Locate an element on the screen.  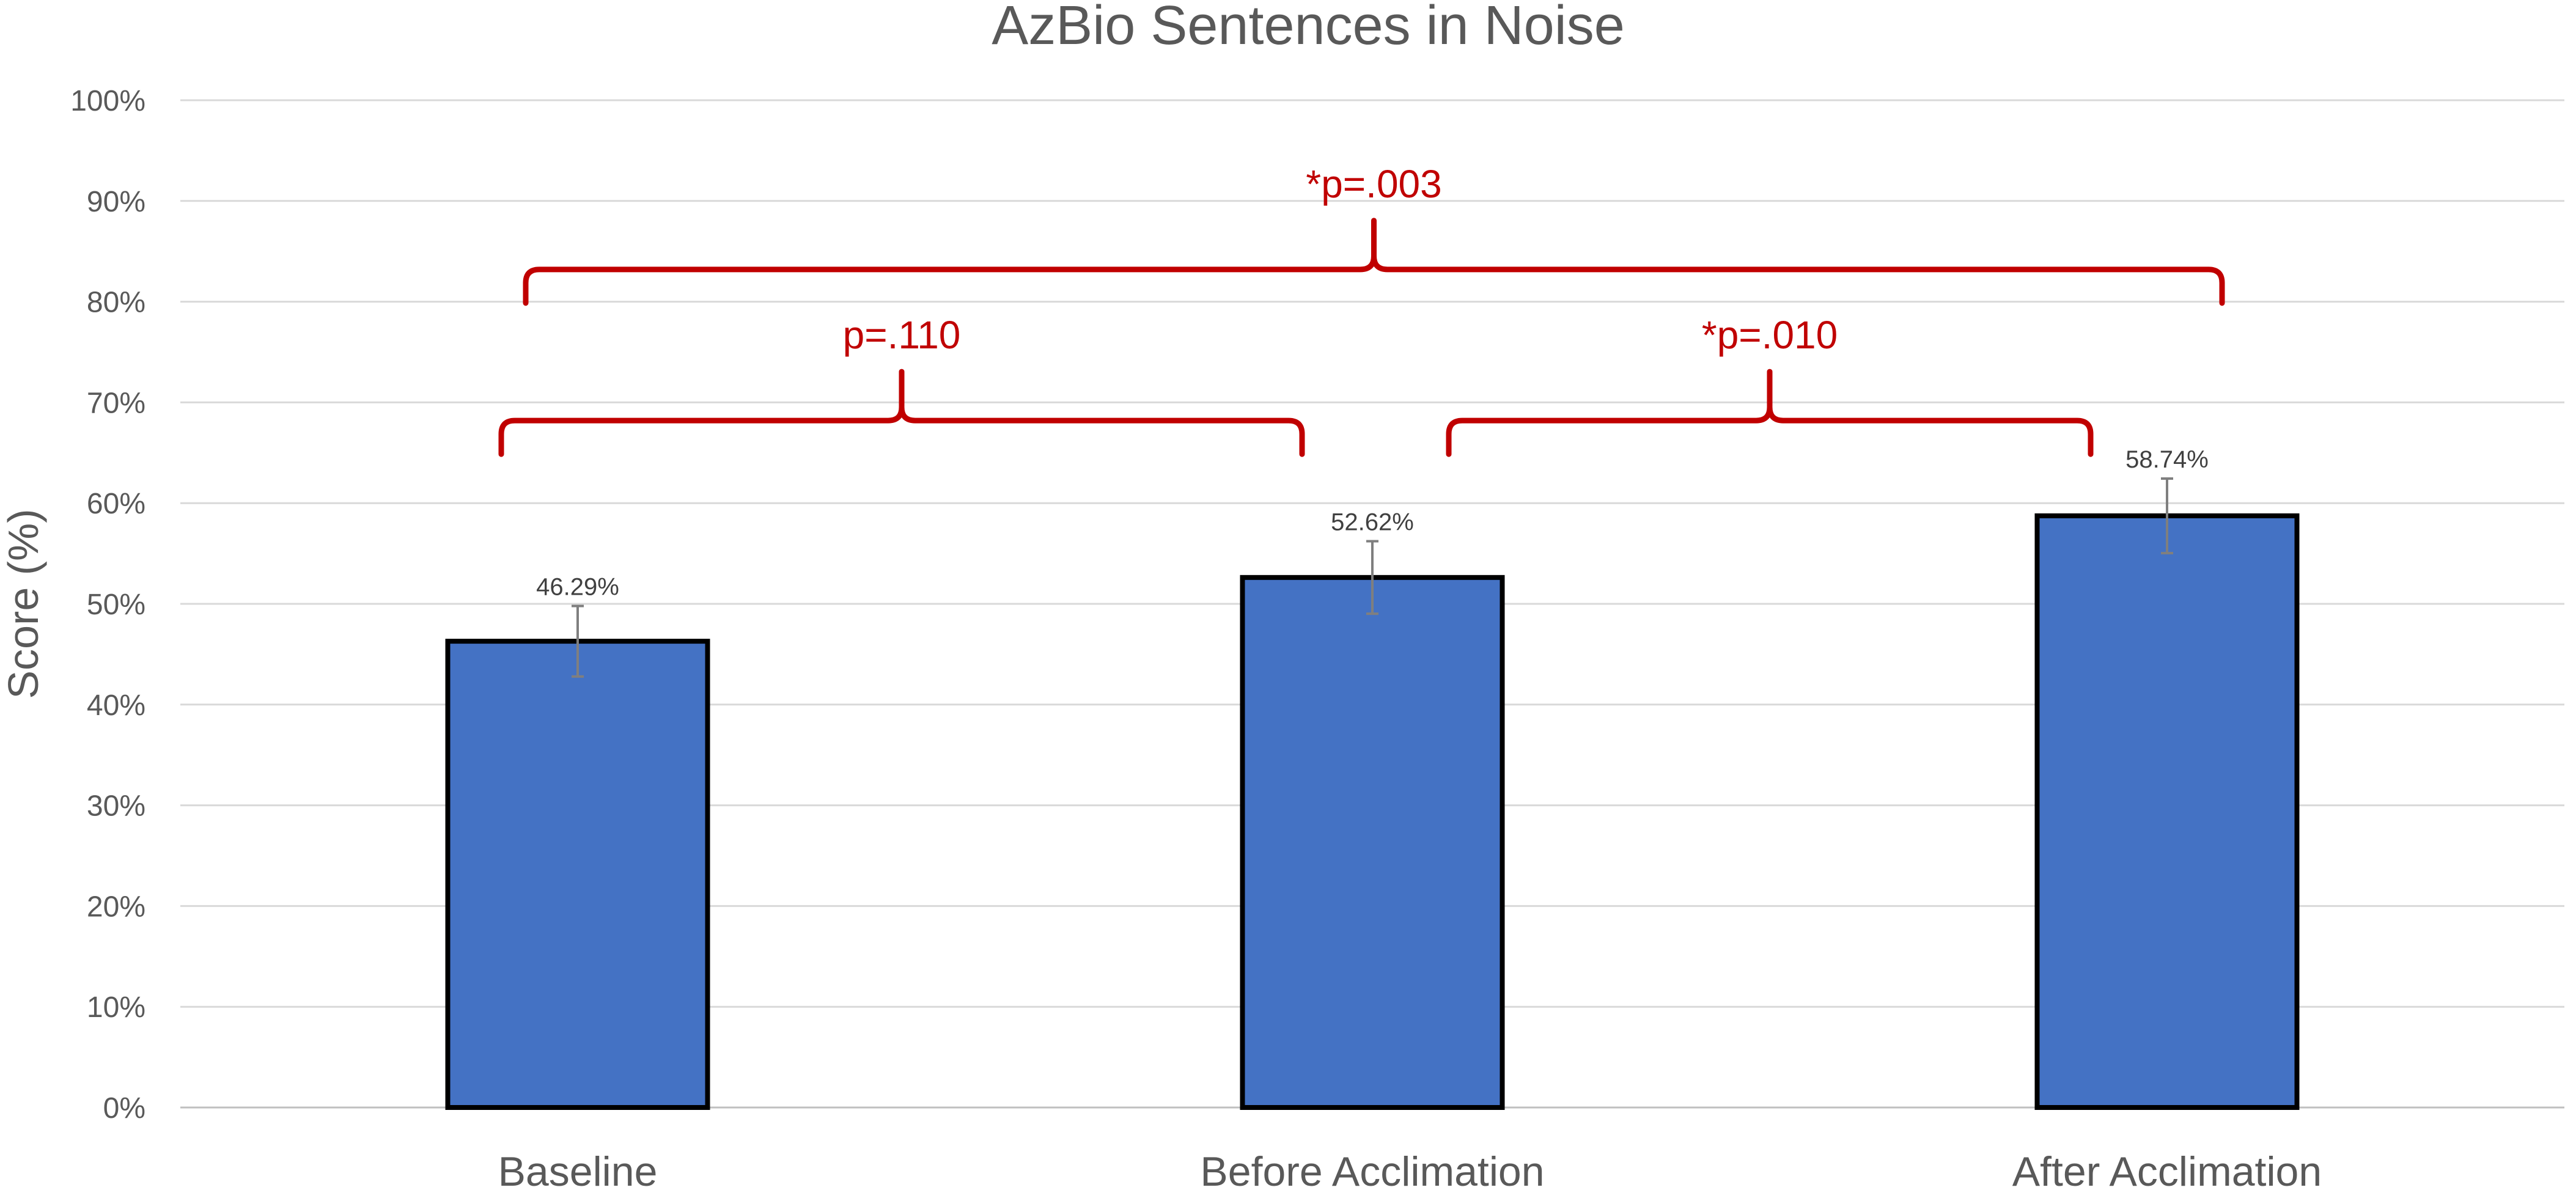
y-tick-label-0: 0% is located at coordinates (124, 1108).